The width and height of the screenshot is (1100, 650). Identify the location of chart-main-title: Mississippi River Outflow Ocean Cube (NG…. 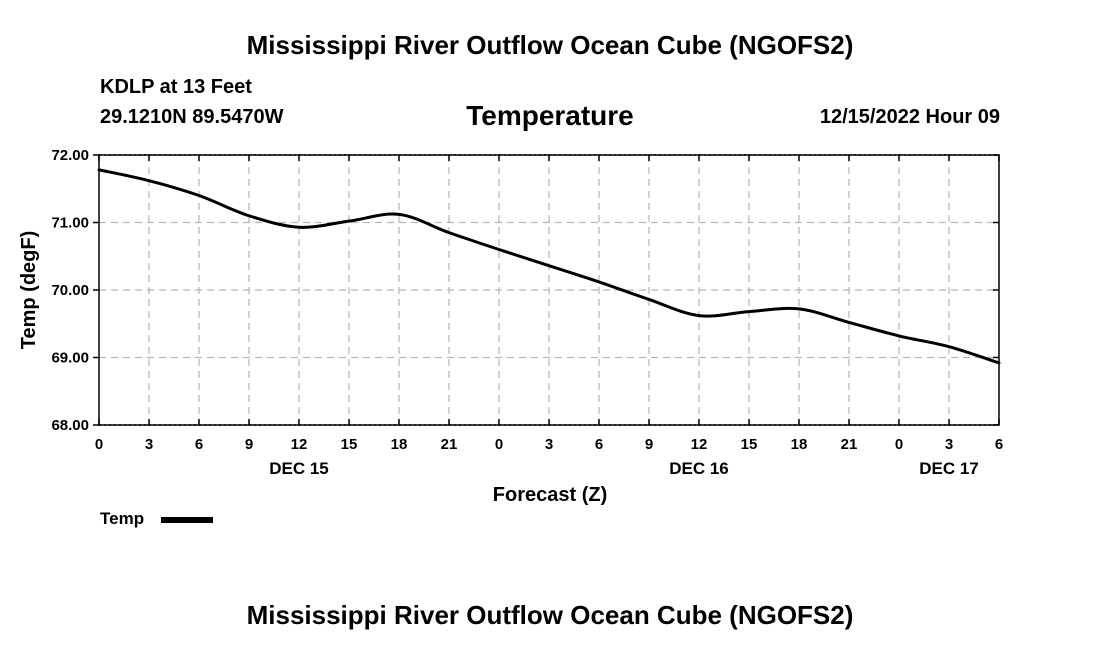
(550, 45).